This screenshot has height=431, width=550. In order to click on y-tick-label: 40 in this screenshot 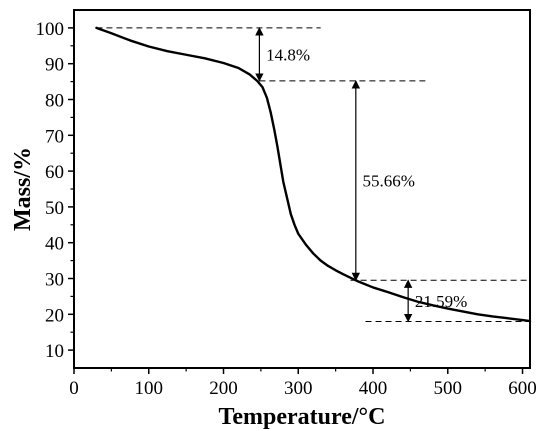, I will do `click(54, 244)`.